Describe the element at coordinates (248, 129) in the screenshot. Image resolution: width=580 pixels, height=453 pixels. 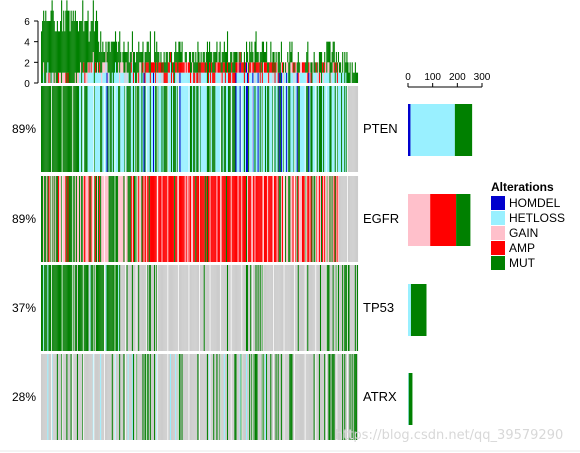
I see `cell-homdel` at that location.